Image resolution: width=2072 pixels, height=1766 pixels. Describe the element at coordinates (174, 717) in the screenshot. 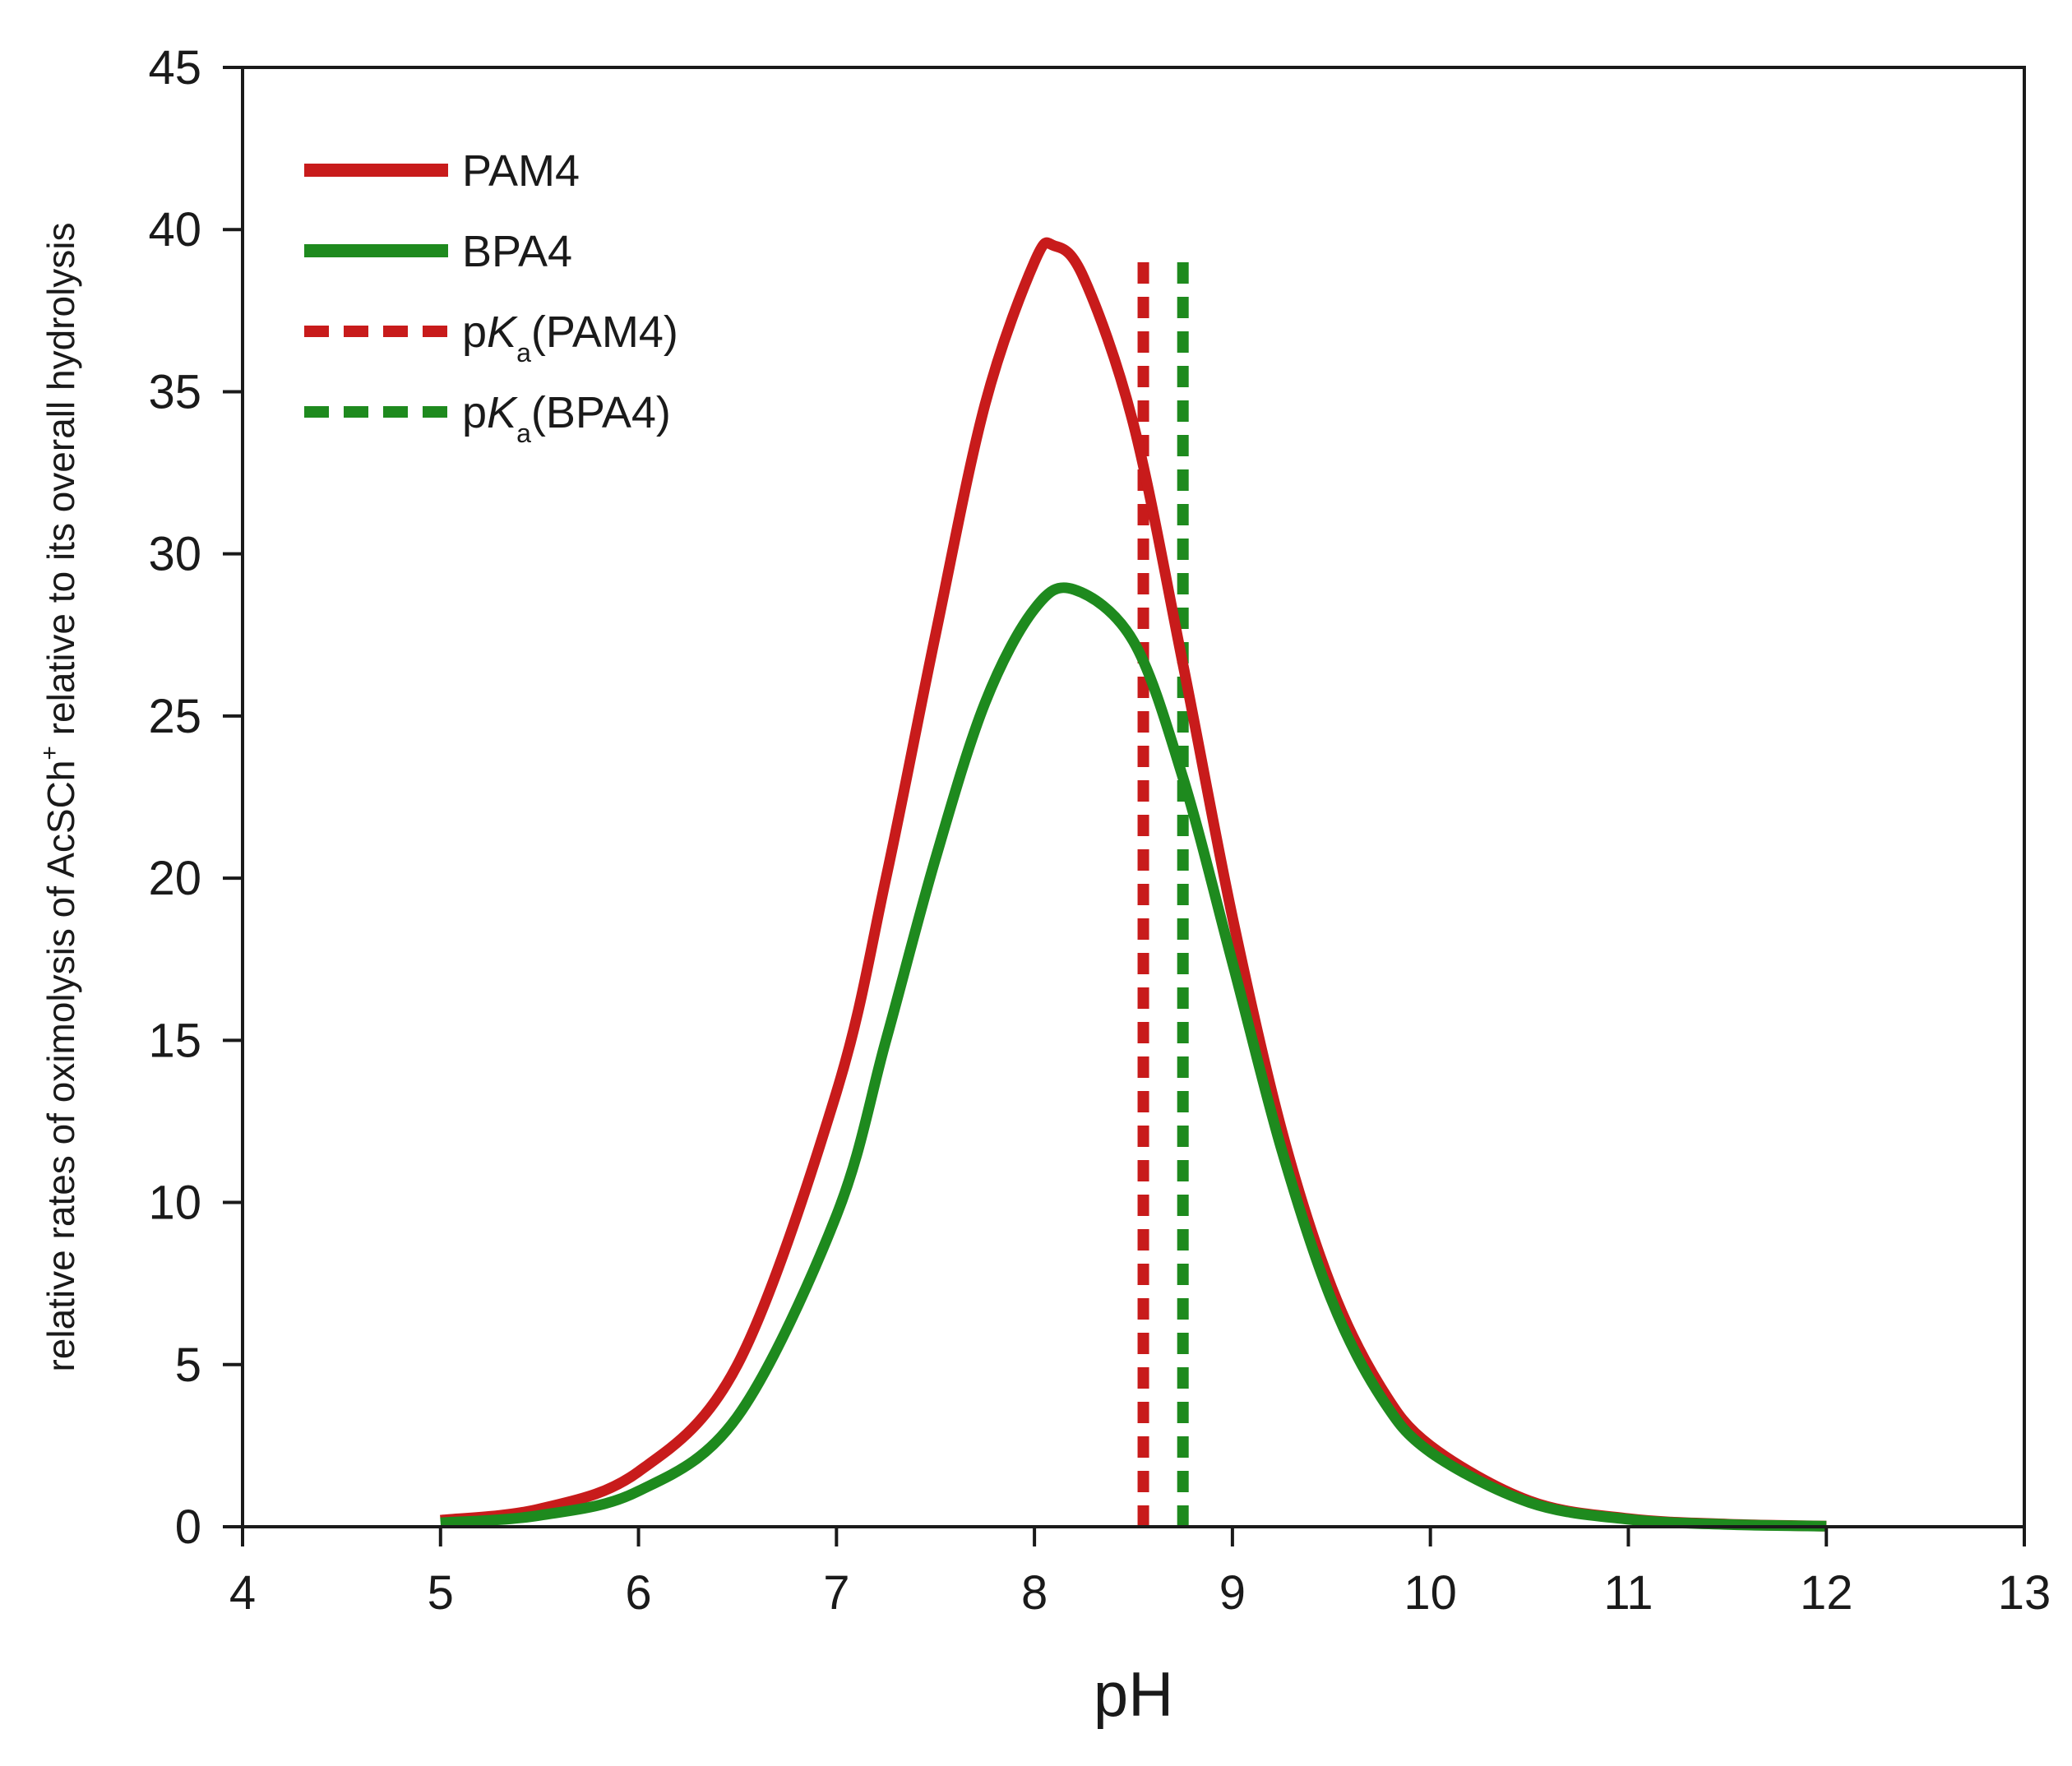

I see `y-tick-label: 25` at that location.